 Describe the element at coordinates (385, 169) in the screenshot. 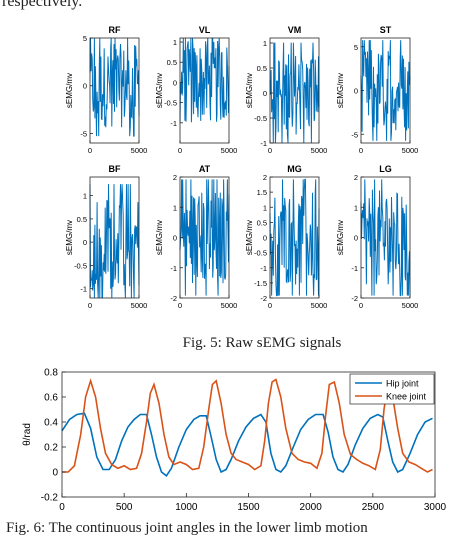

I see `panel-title: LG` at that location.